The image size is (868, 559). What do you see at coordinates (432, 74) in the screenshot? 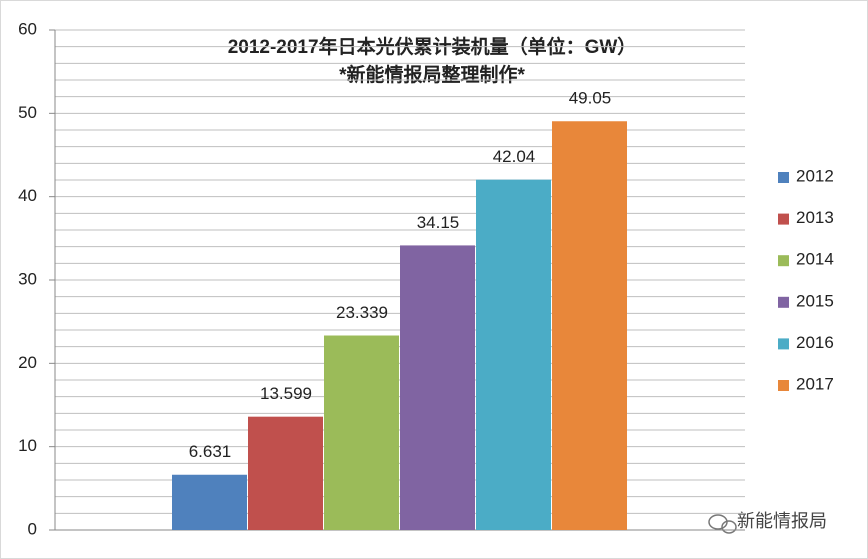
I see `chart-subtitle: *新能情报局整理制作*` at bounding box center [432, 74].